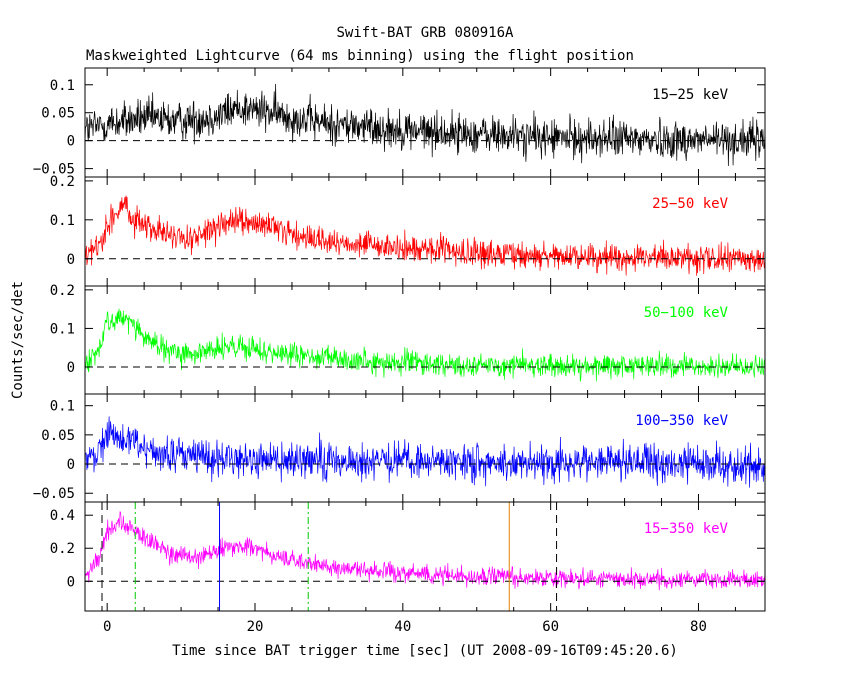 This screenshot has height=680, width=850. I want to click on band-label: 100−350 keV, so click(681, 421).